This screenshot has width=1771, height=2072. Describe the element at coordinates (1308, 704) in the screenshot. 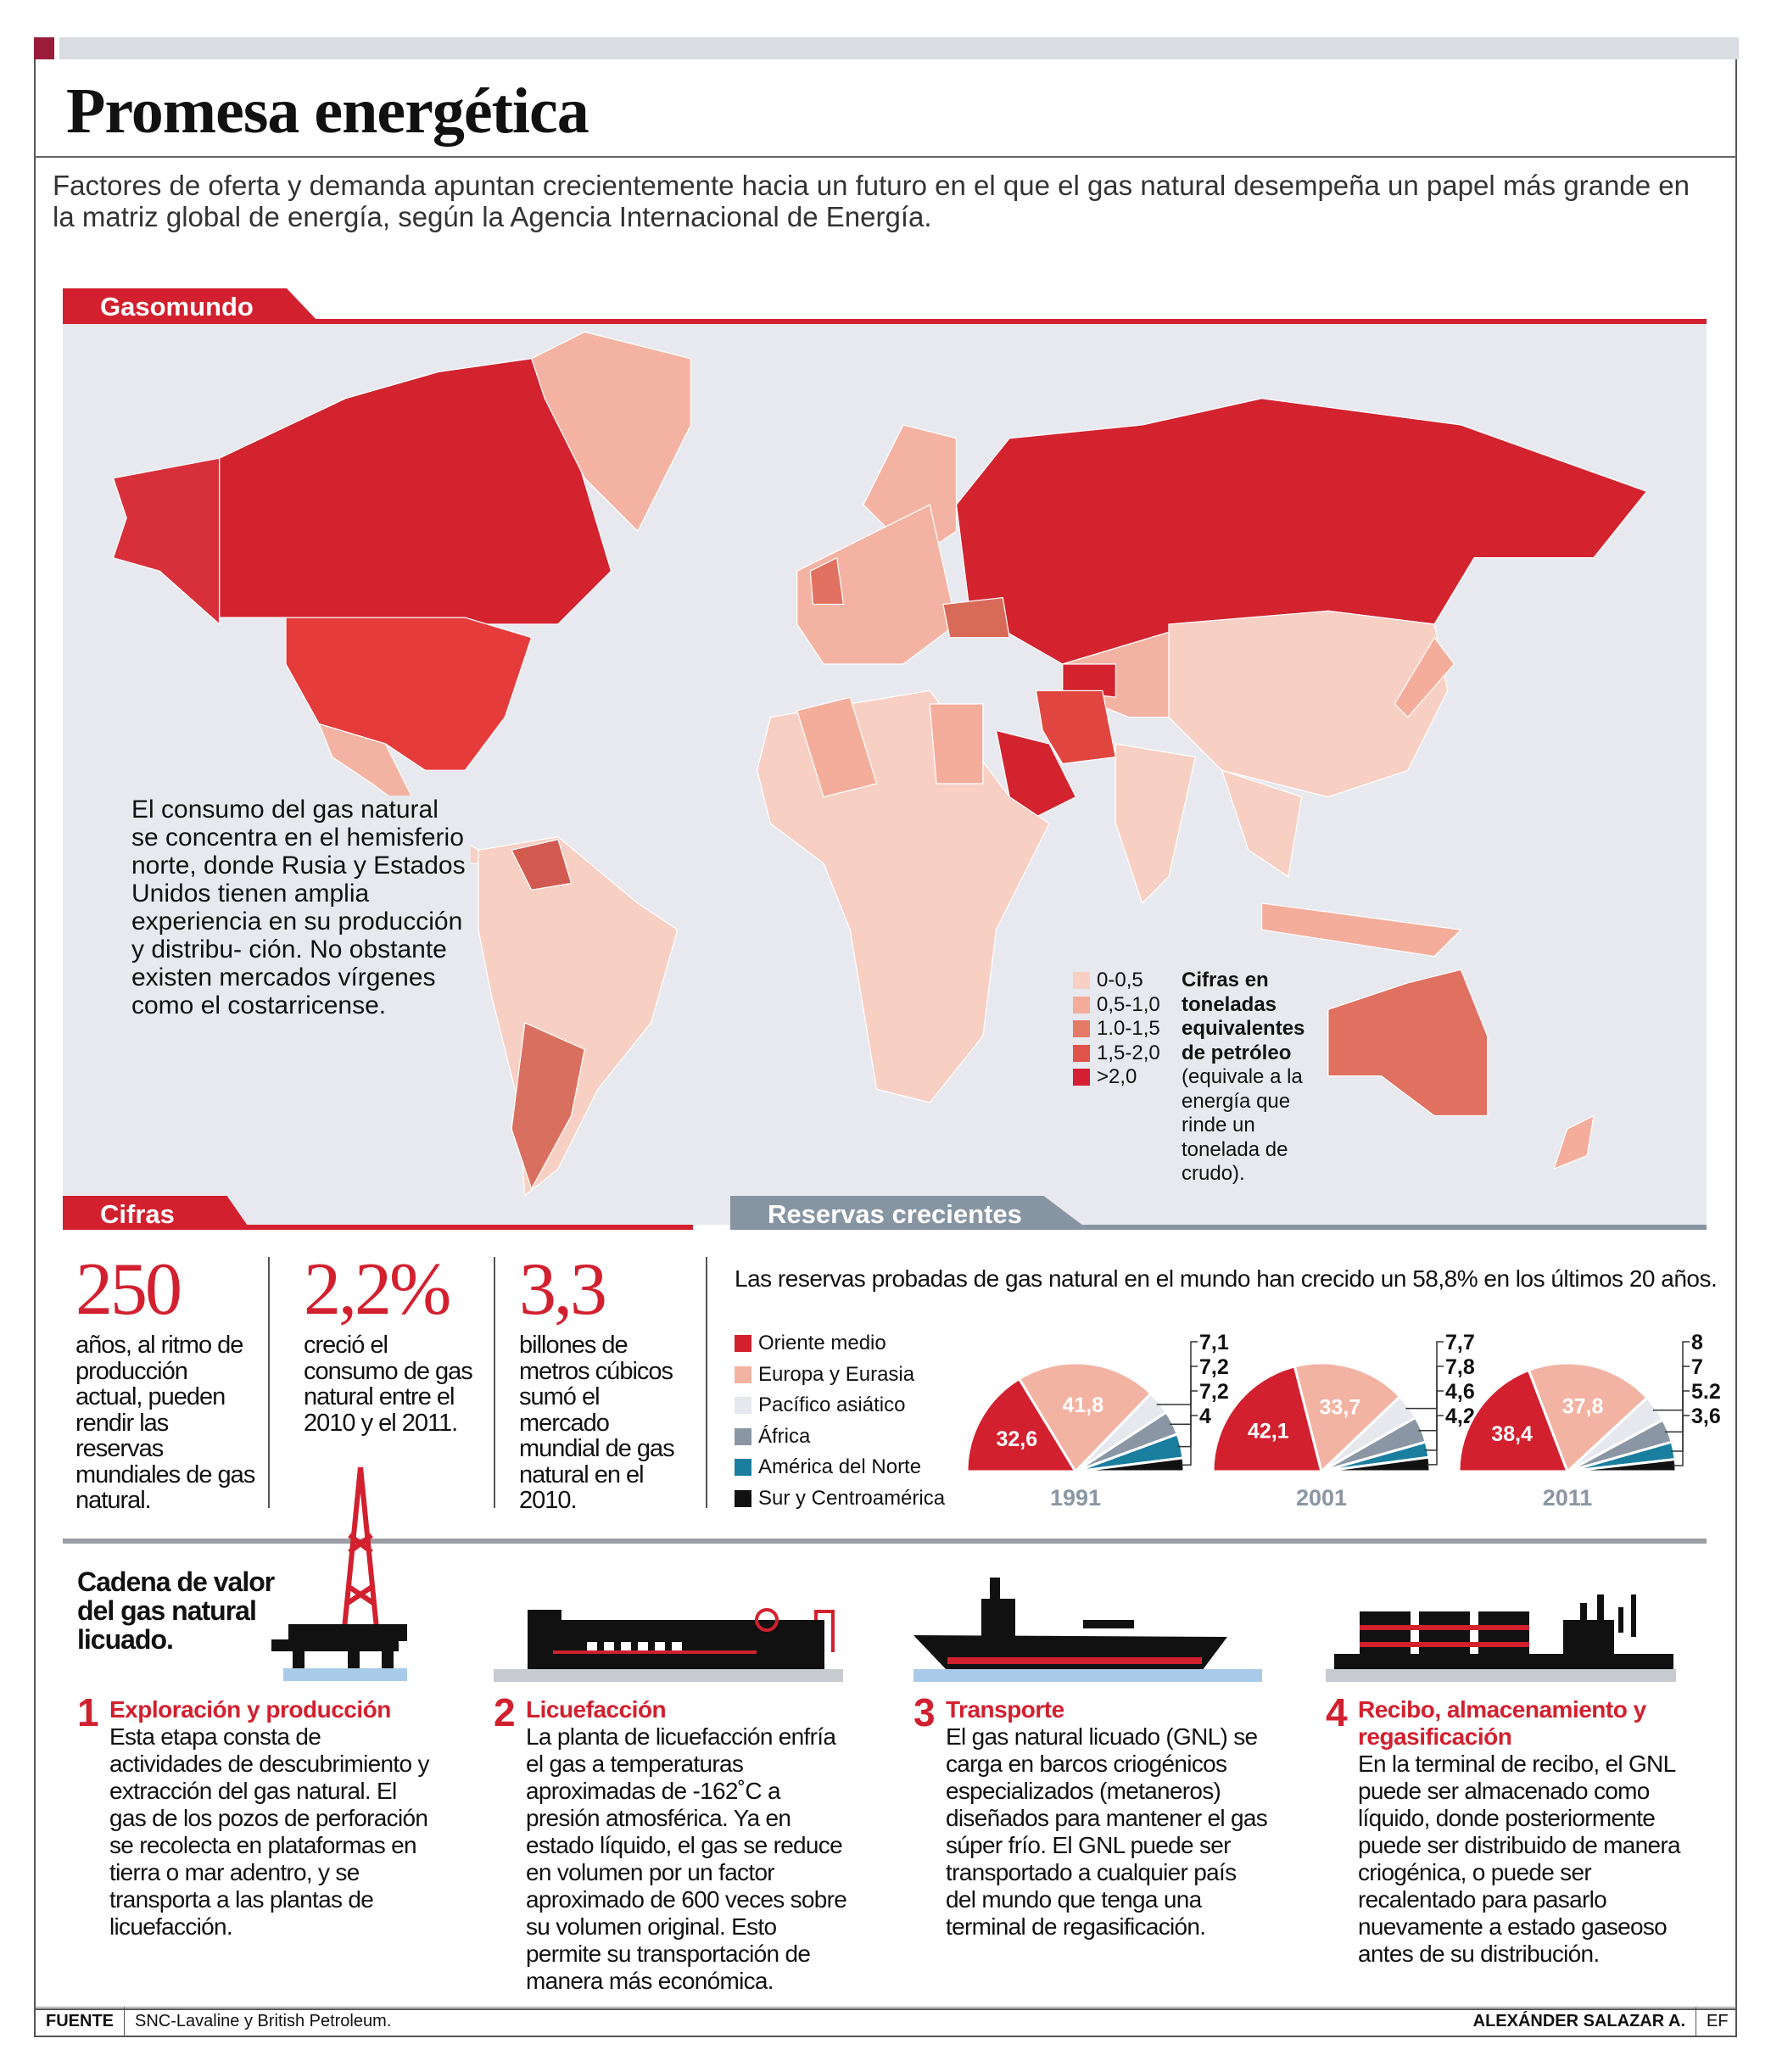

I see `region-china` at that location.